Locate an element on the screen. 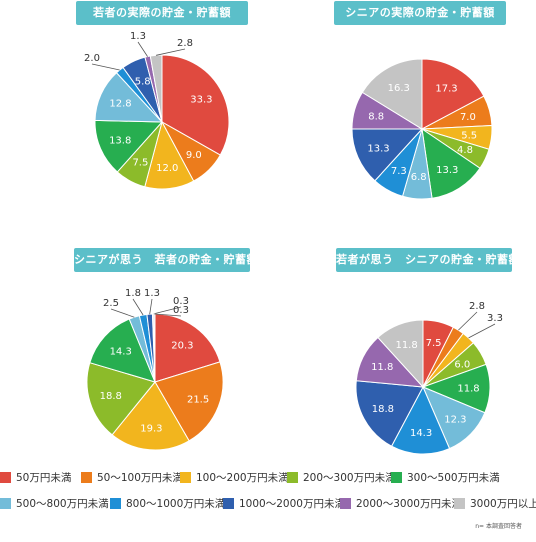 The image size is (536, 542). data-label: 9.0 is located at coordinates (194, 155).